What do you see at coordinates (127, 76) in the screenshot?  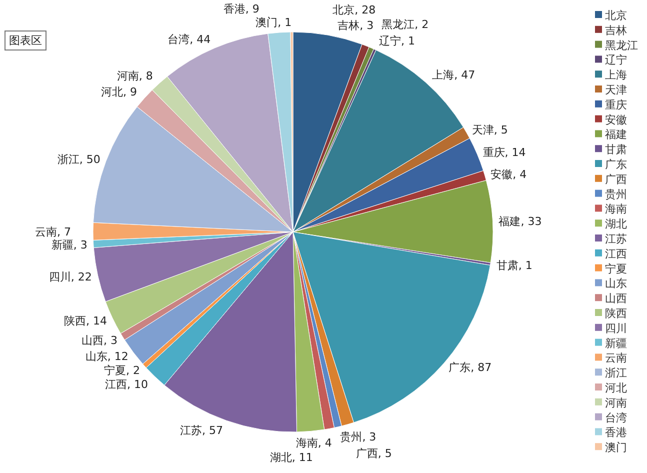 I see `slice-label: 河南` at bounding box center [127, 76].